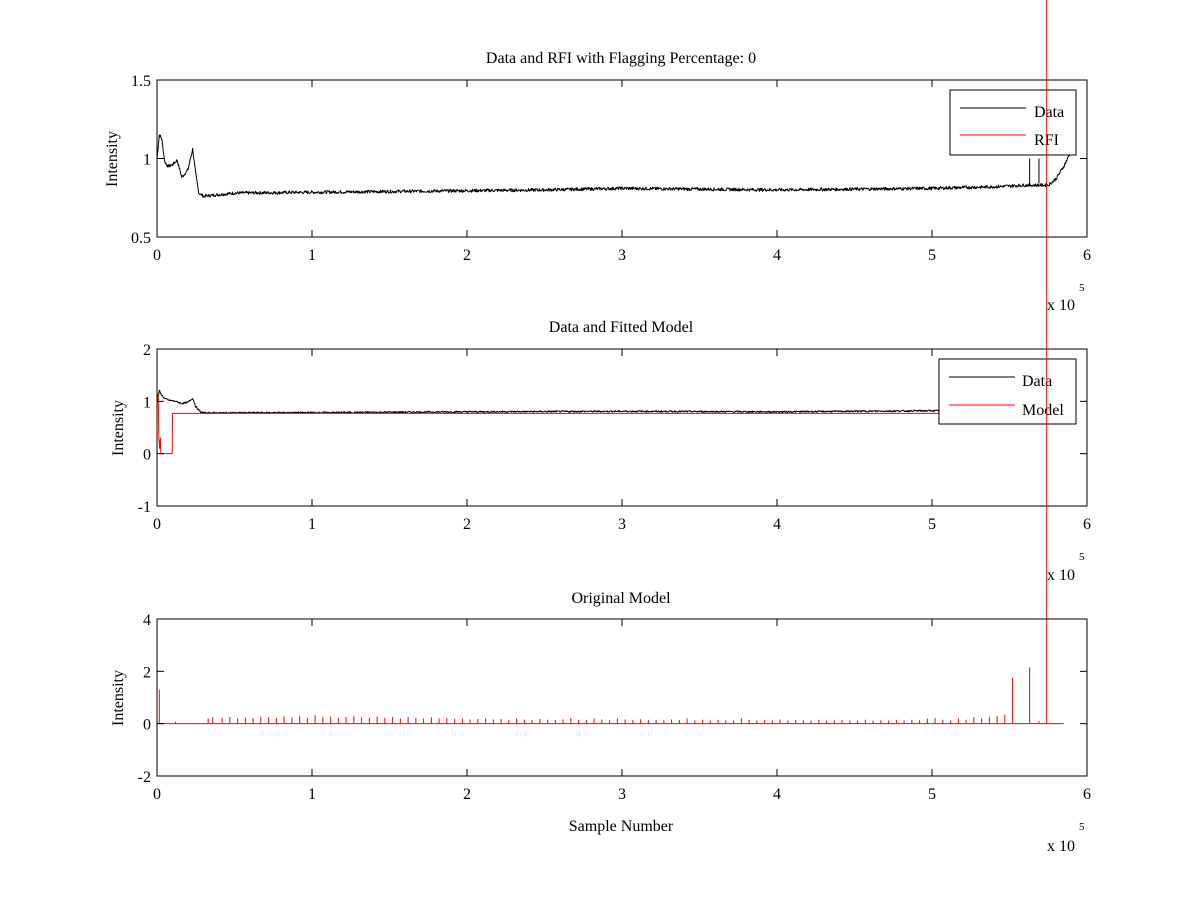 This screenshot has width=1200, height=900. Describe the element at coordinates (147, 620) in the screenshot. I see `y-tick-label: 4` at that location.